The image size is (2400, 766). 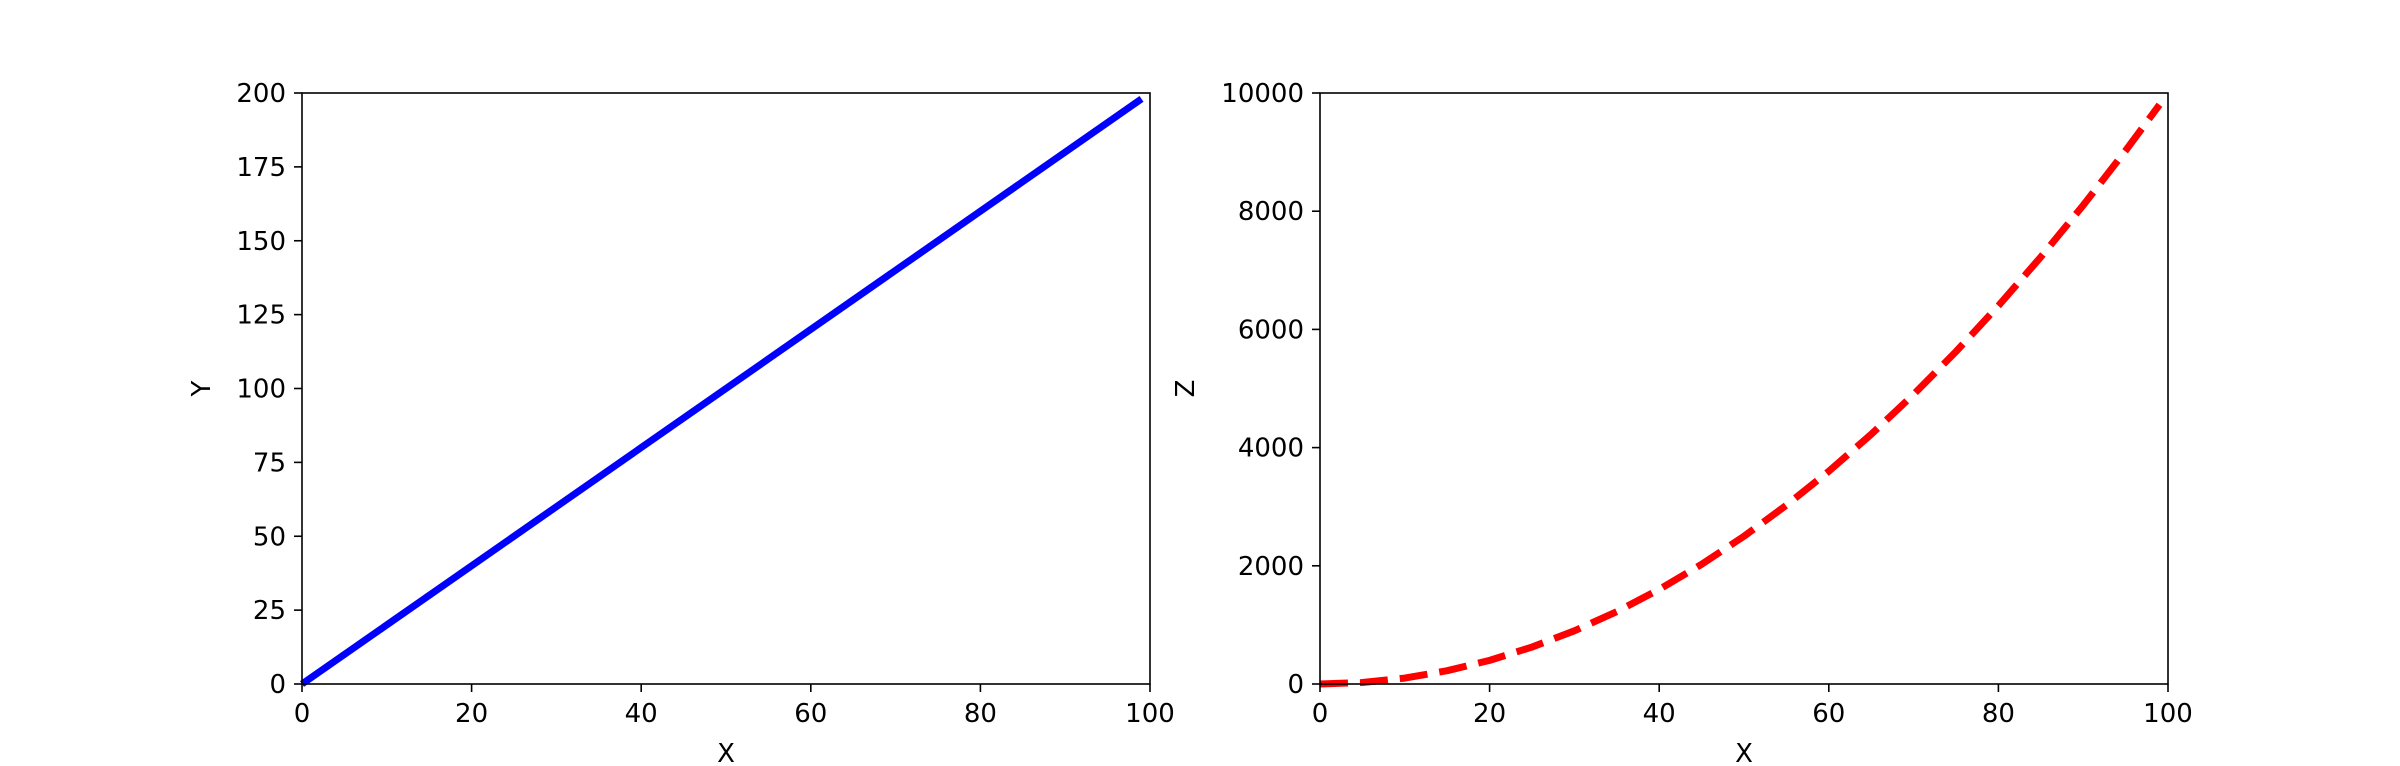 What do you see at coordinates (261, 390) in the screenshot?
I see `y-tick-label: 100` at bounding box center [261, 390].